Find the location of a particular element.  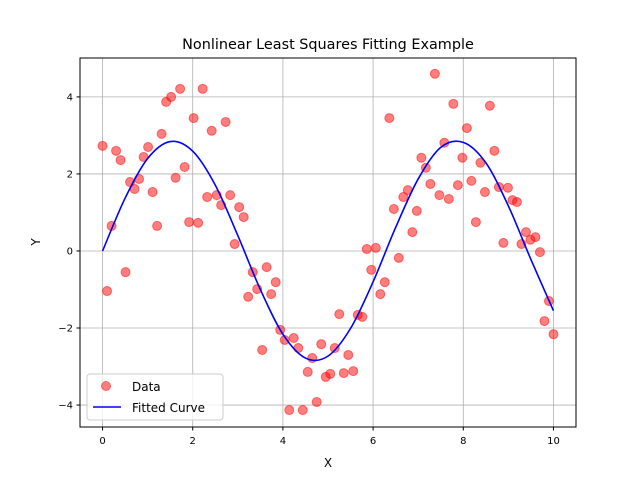

legend-label-data: Data is located at coordinates (146, 387).